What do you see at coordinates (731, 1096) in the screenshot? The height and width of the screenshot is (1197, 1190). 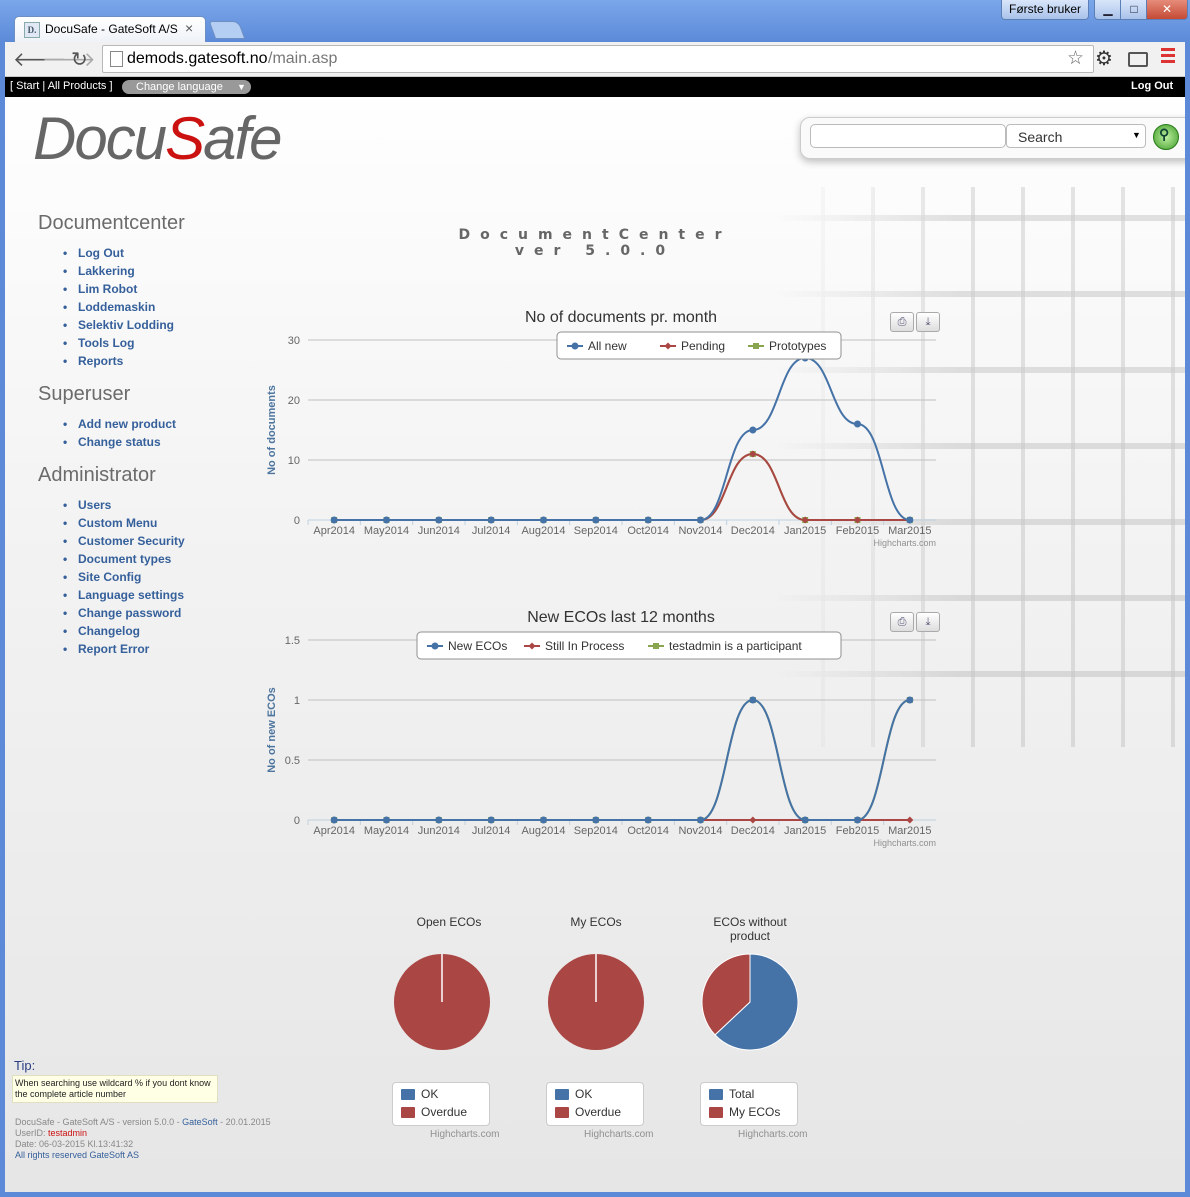 I see `pie-legend-item: Total` at bounding box center [731, 1096].